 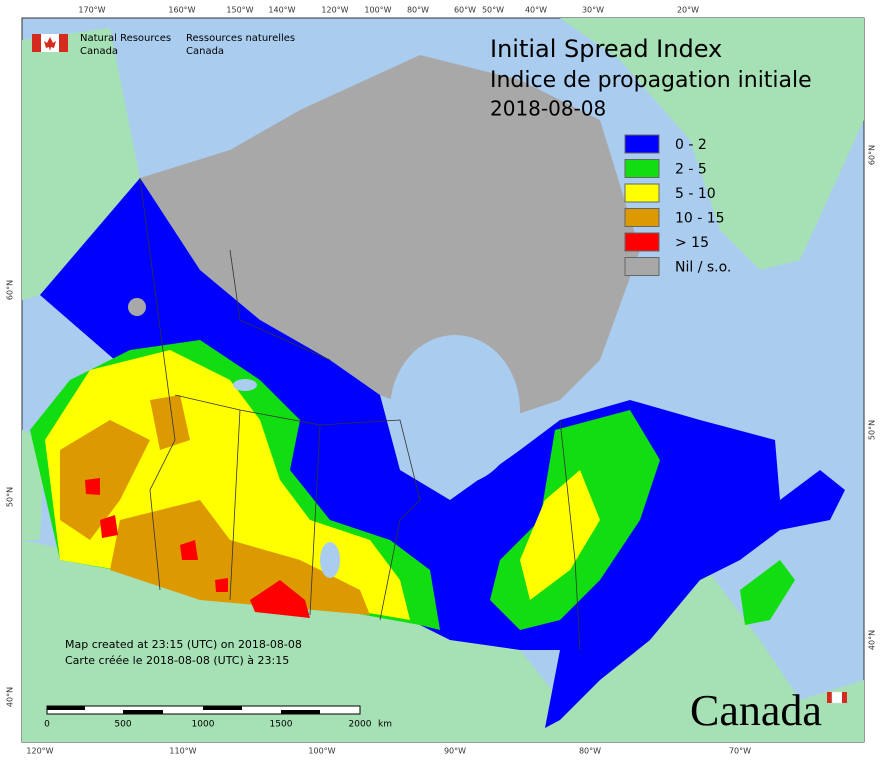 What do you see at coordinates (651, 80) in the screenshot?
I see `title-fr: Indice de propagation initiale` at bounding box center [651, 80].